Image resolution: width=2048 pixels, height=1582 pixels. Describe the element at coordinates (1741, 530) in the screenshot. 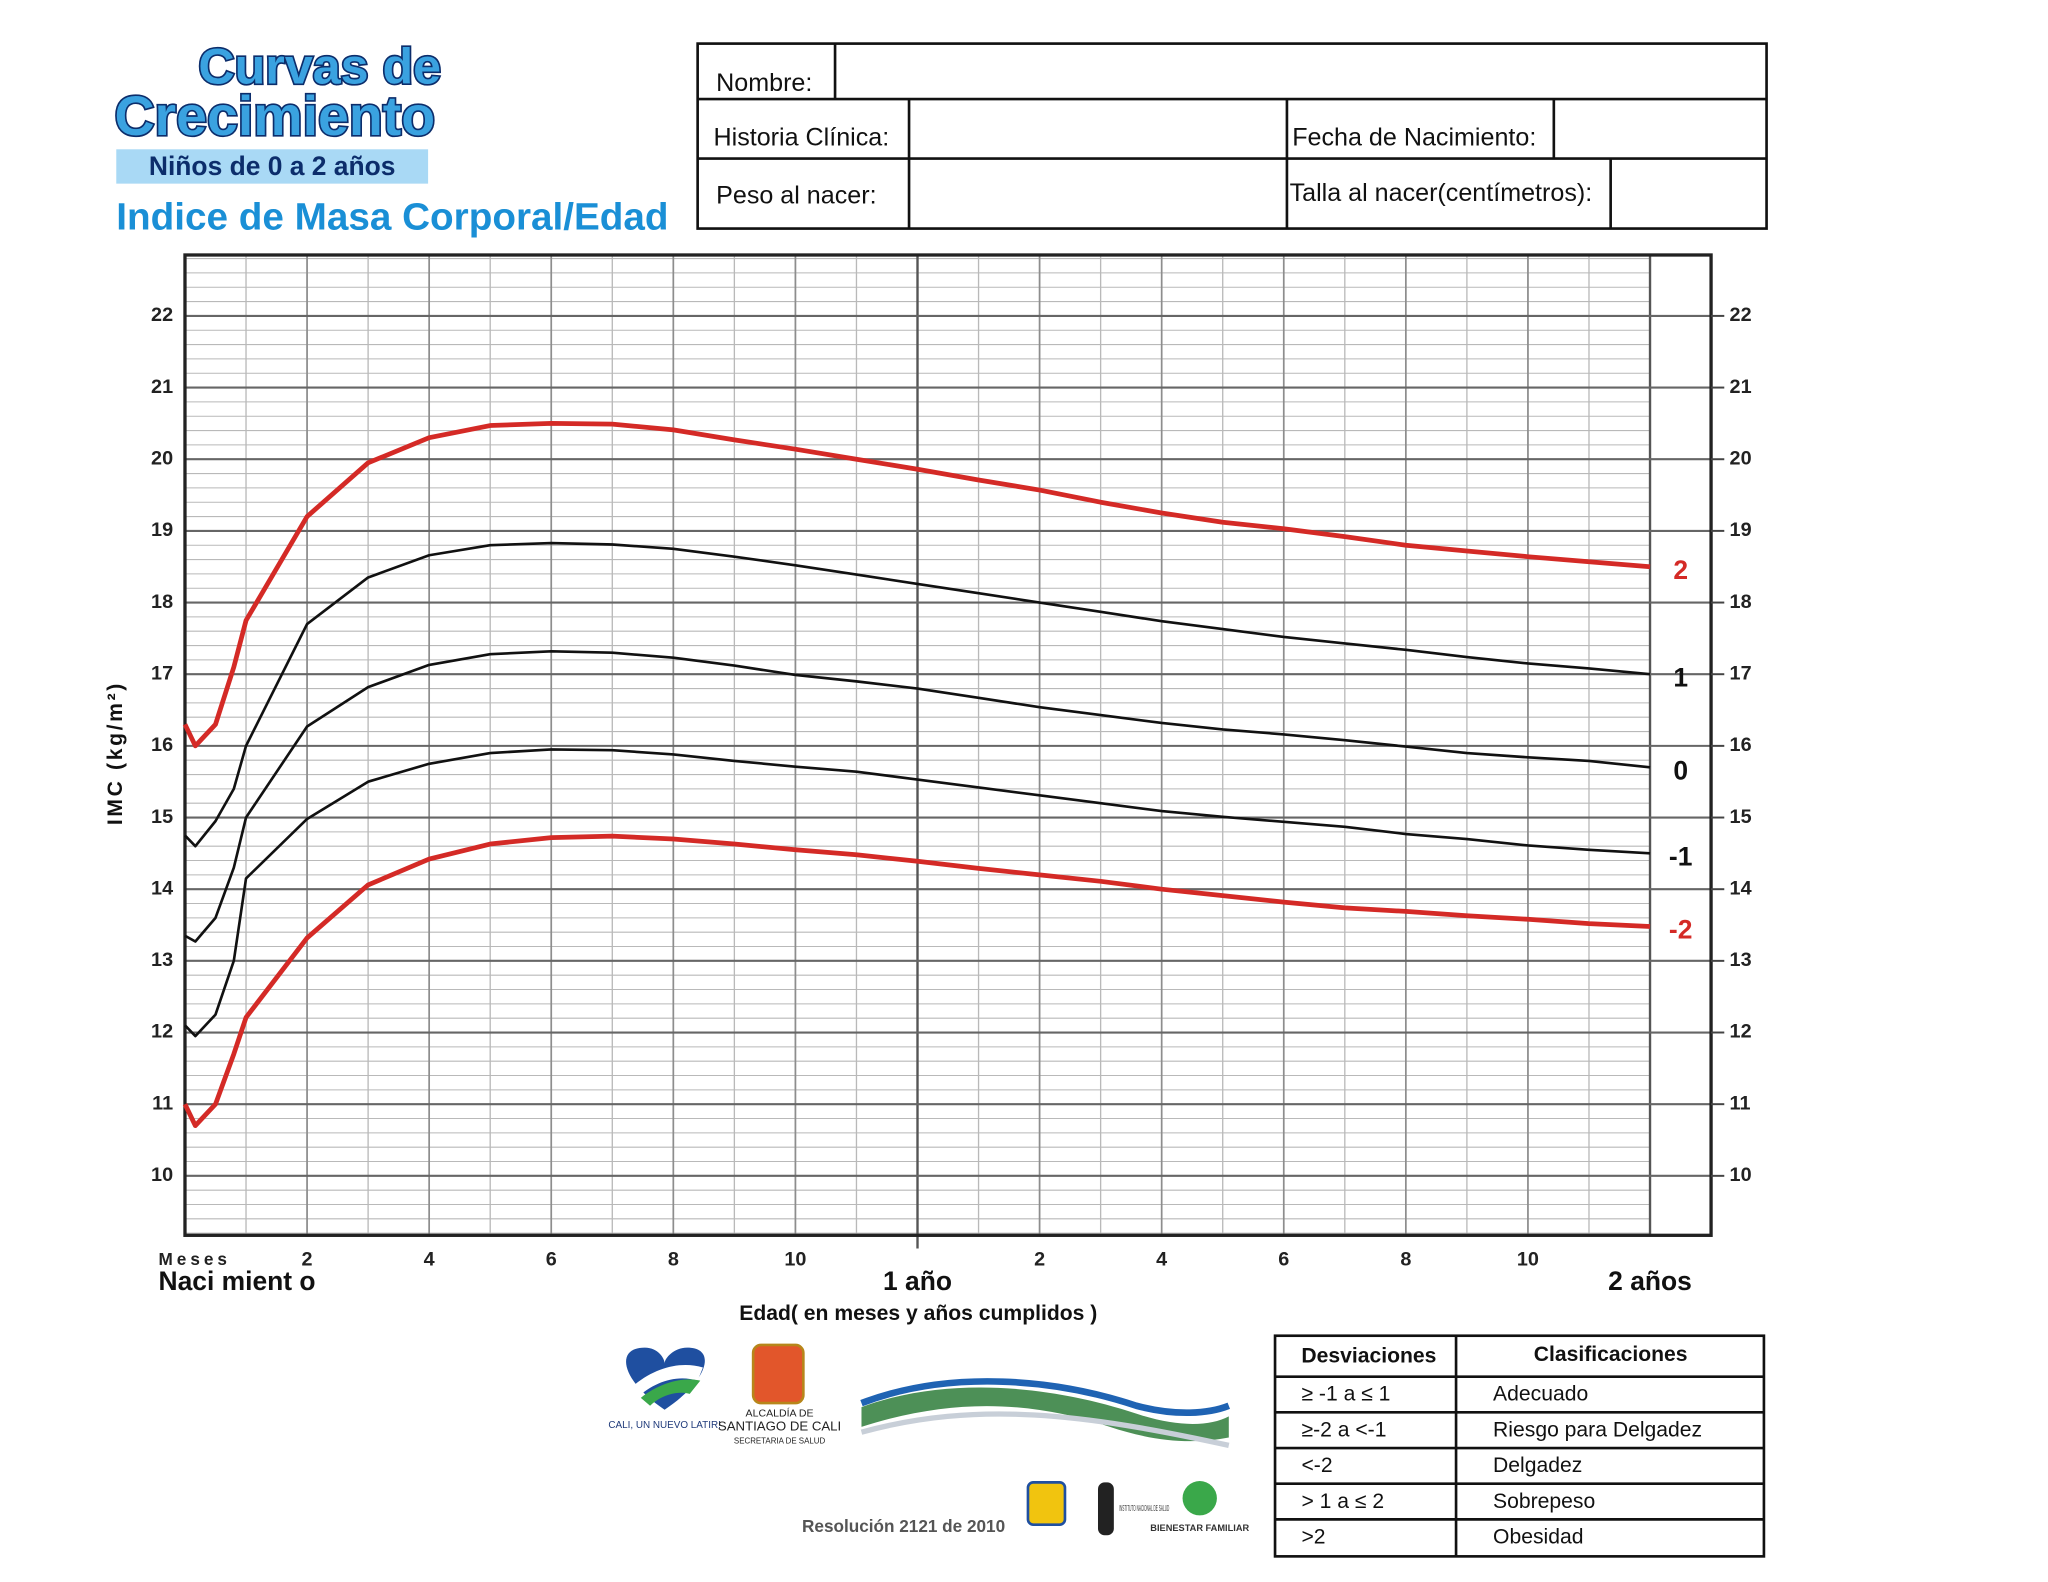

I see `y2-tick-label: 19` at that location.